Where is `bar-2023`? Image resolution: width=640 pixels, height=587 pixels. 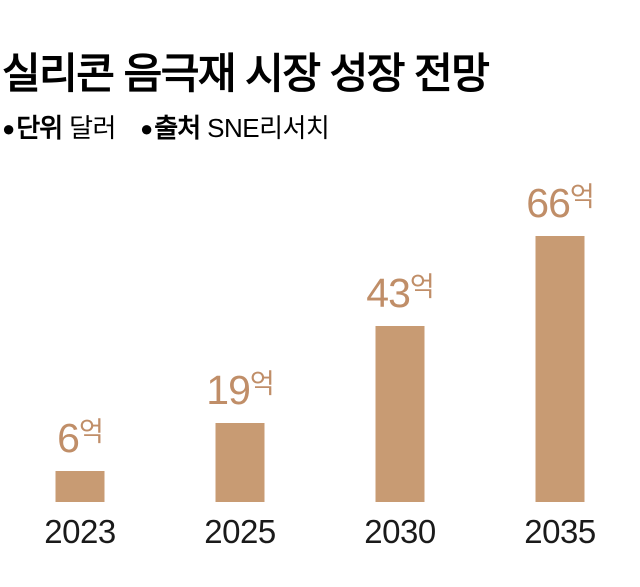
bar-2023 is located at coordinates (80, 486).